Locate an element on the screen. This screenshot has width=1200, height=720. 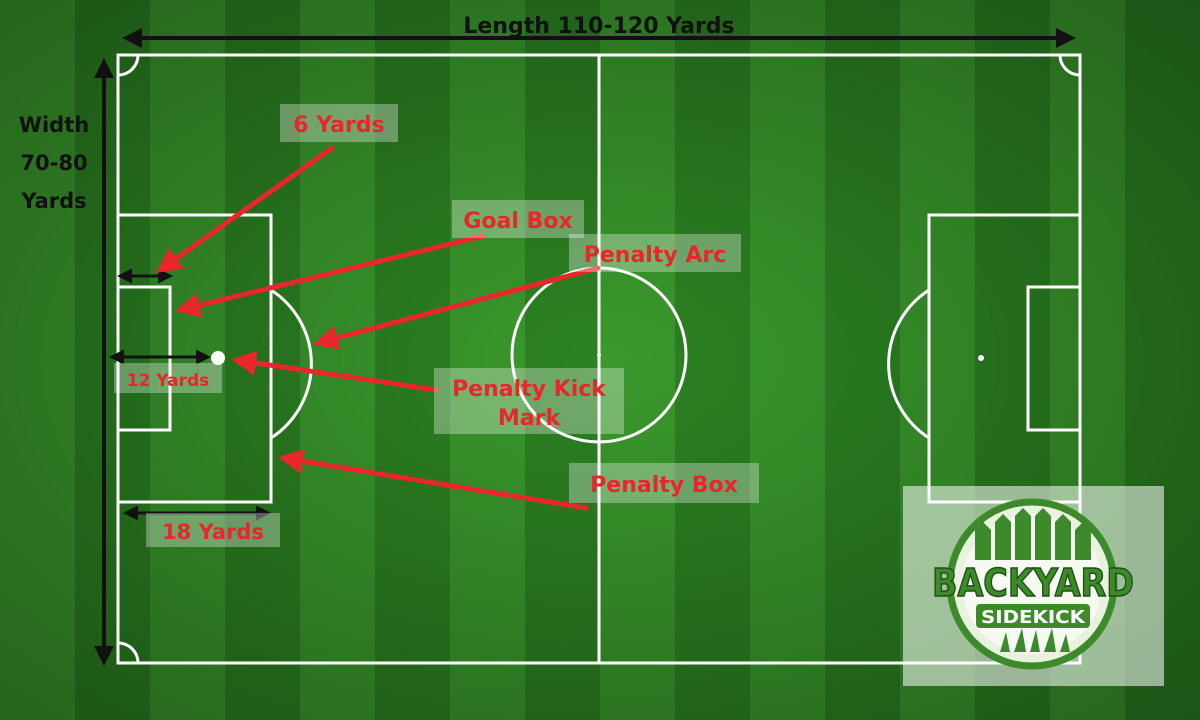
penalty-kick-mark-right is located at coordinates (981, 358).